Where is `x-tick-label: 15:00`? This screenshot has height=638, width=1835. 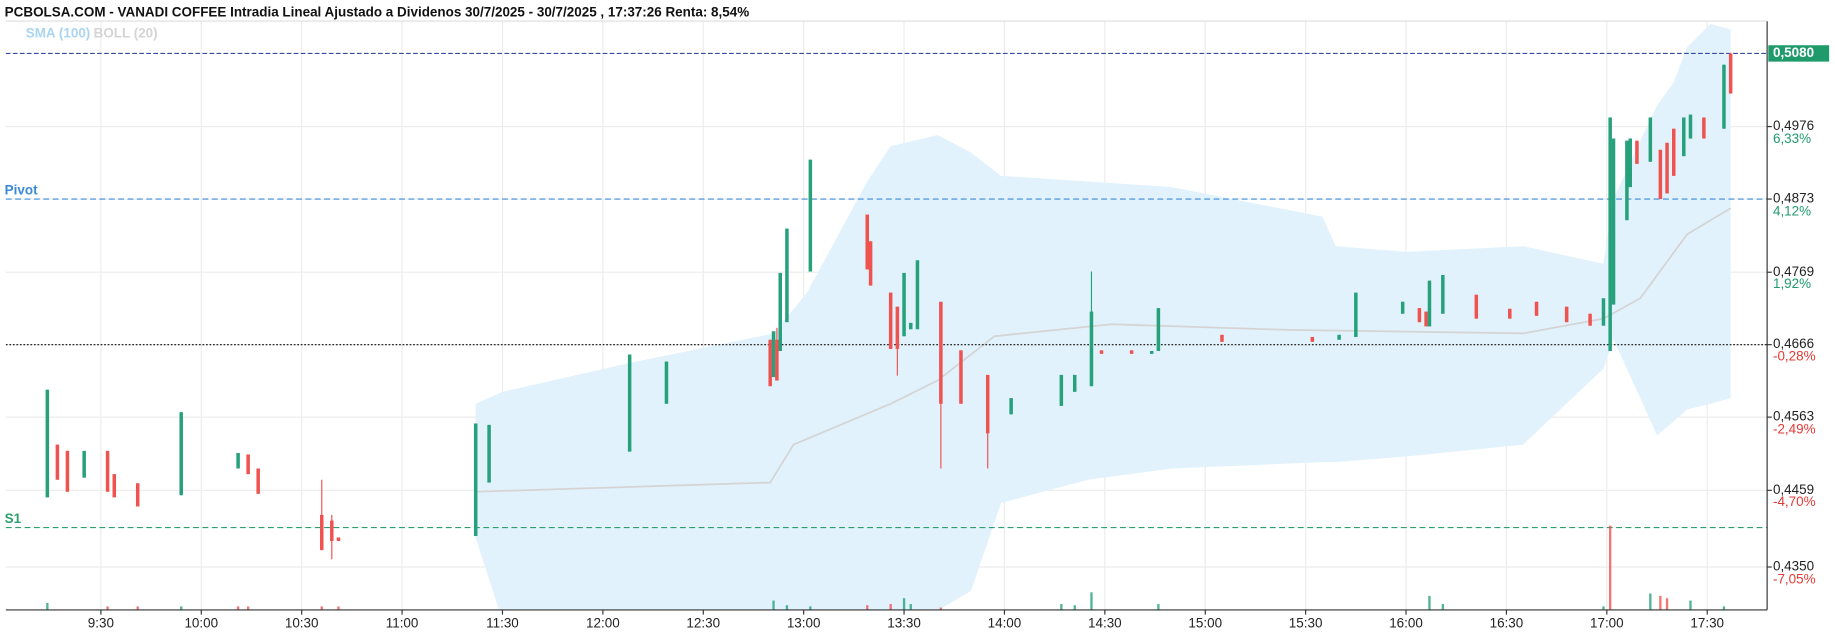 x-tick-label: 15:00 is located at coordinates (1205, 623).